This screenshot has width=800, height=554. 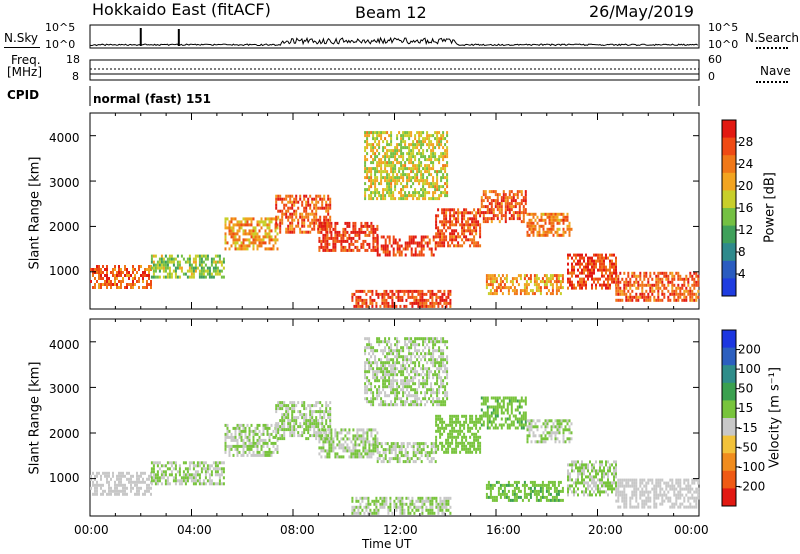 I want to click on colorbar-tick-label: -100, so click(x=751, y=467).